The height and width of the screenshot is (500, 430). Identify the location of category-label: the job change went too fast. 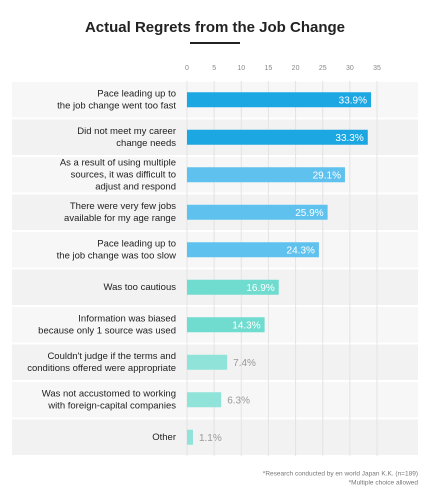
(116, 105).